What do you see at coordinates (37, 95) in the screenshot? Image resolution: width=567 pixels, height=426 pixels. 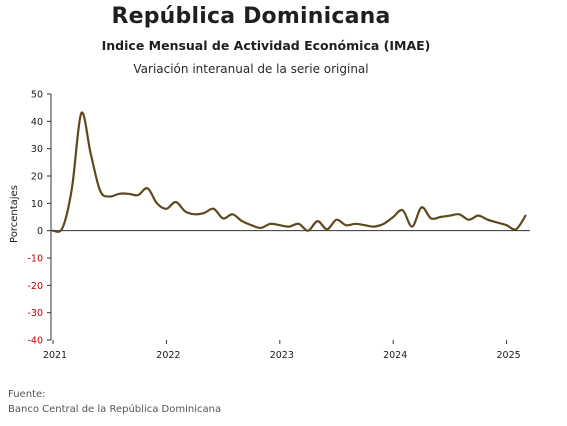 I see `y-tick-label: 50` at bounding box center [37, 95].